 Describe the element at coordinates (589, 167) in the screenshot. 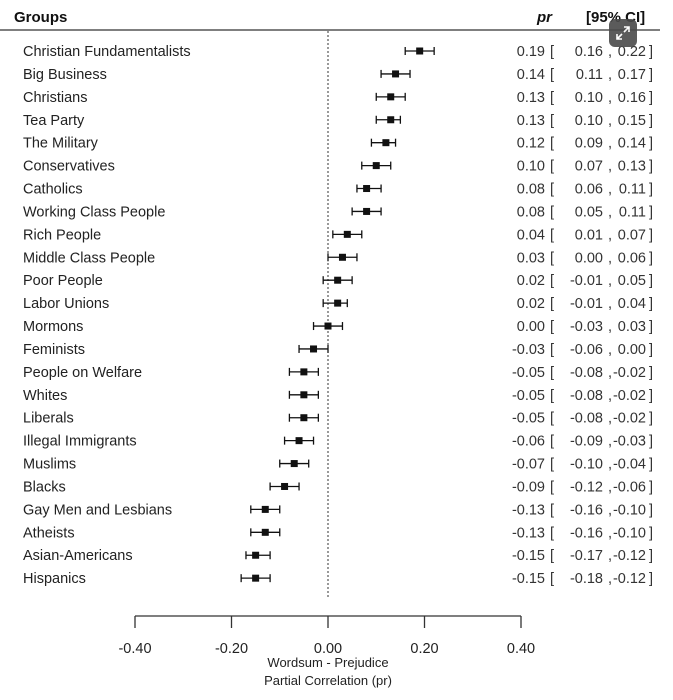

I see `ci-lower-value: 0.07` at that location.